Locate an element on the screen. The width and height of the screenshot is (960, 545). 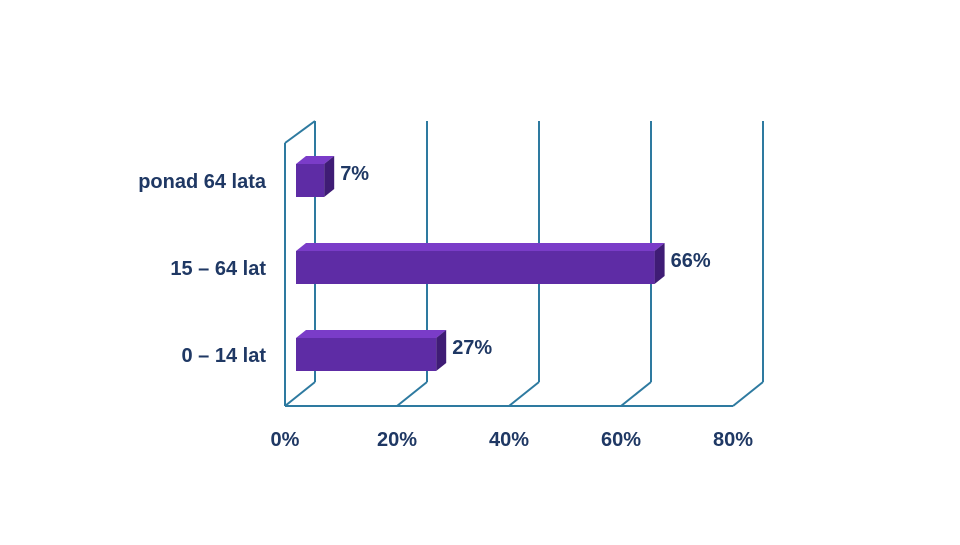
x-tick-label: 40% is located at coordinates (509, 440).